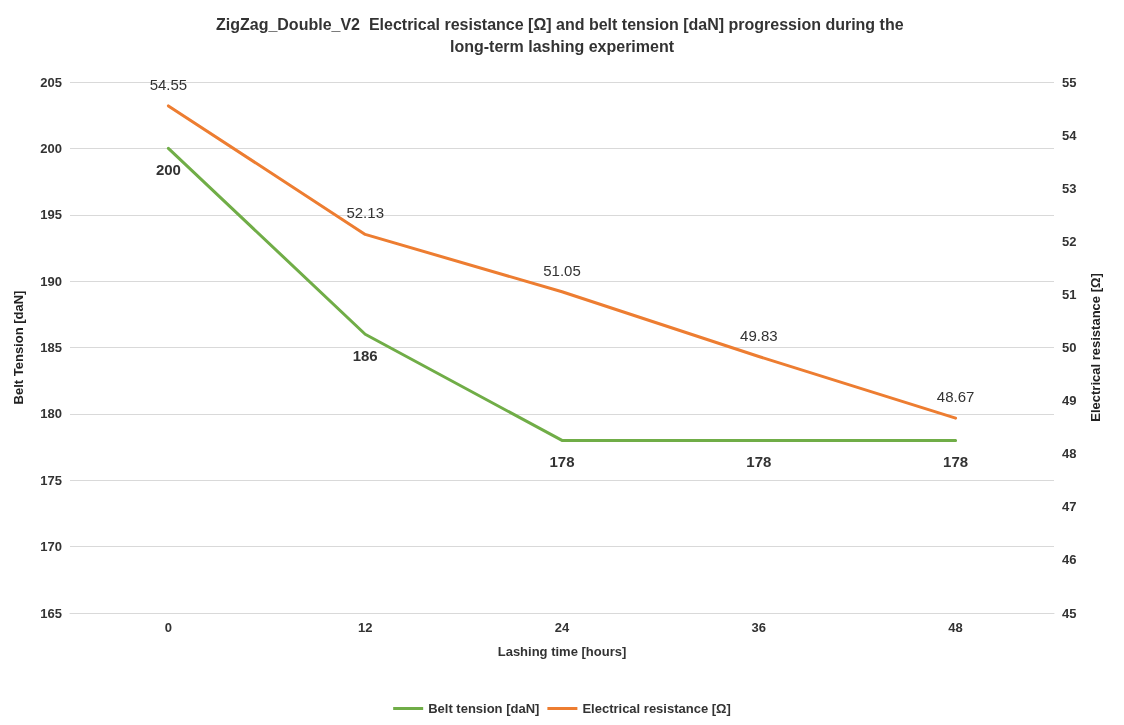 The width and height of the screenshot is (1124, 725). I want to click on x-axis-title: Lashing time [hours], so click(562, 651).